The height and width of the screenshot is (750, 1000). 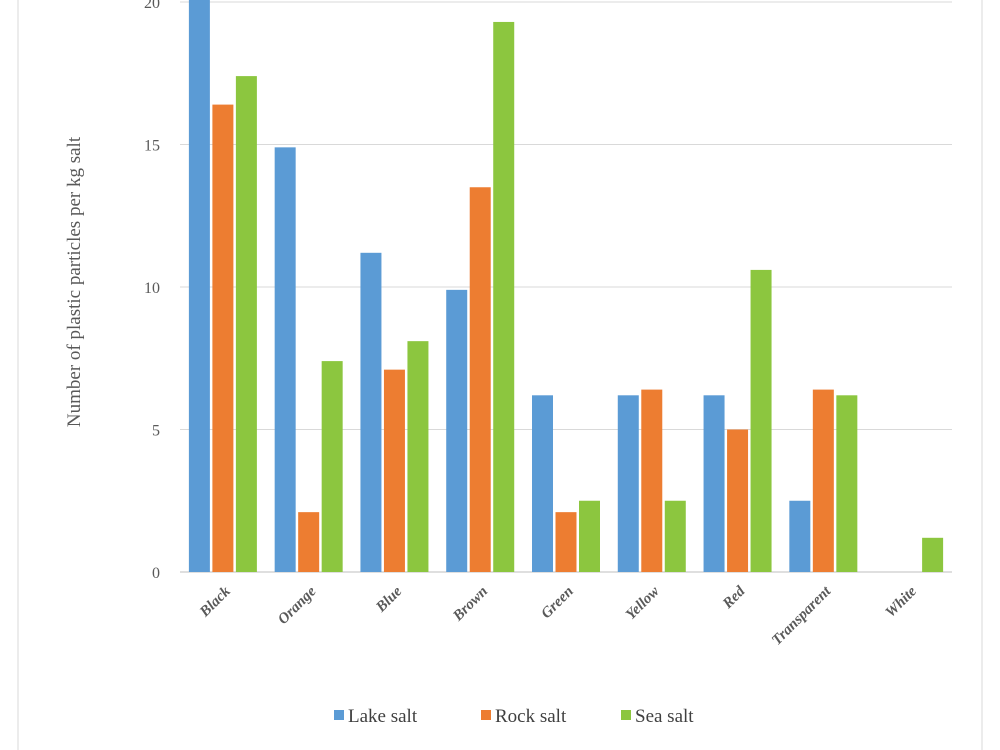 What do you see at coordinates (152, 146) in the screenshot?
I see `y-tick-label: 15` at bounding box center [152, 146].